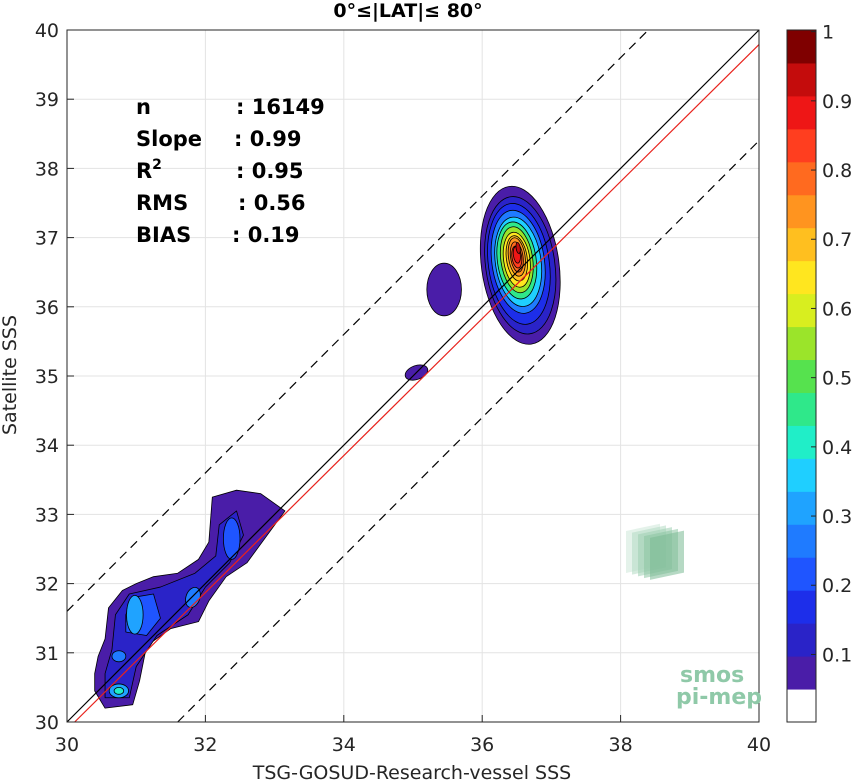 Image resolution: width=855 pixels, height=784 pixels. Describe the element at coordinates (837, 379) in the screenshot. I see `colorbar-tick-label: 0.5` at that location.